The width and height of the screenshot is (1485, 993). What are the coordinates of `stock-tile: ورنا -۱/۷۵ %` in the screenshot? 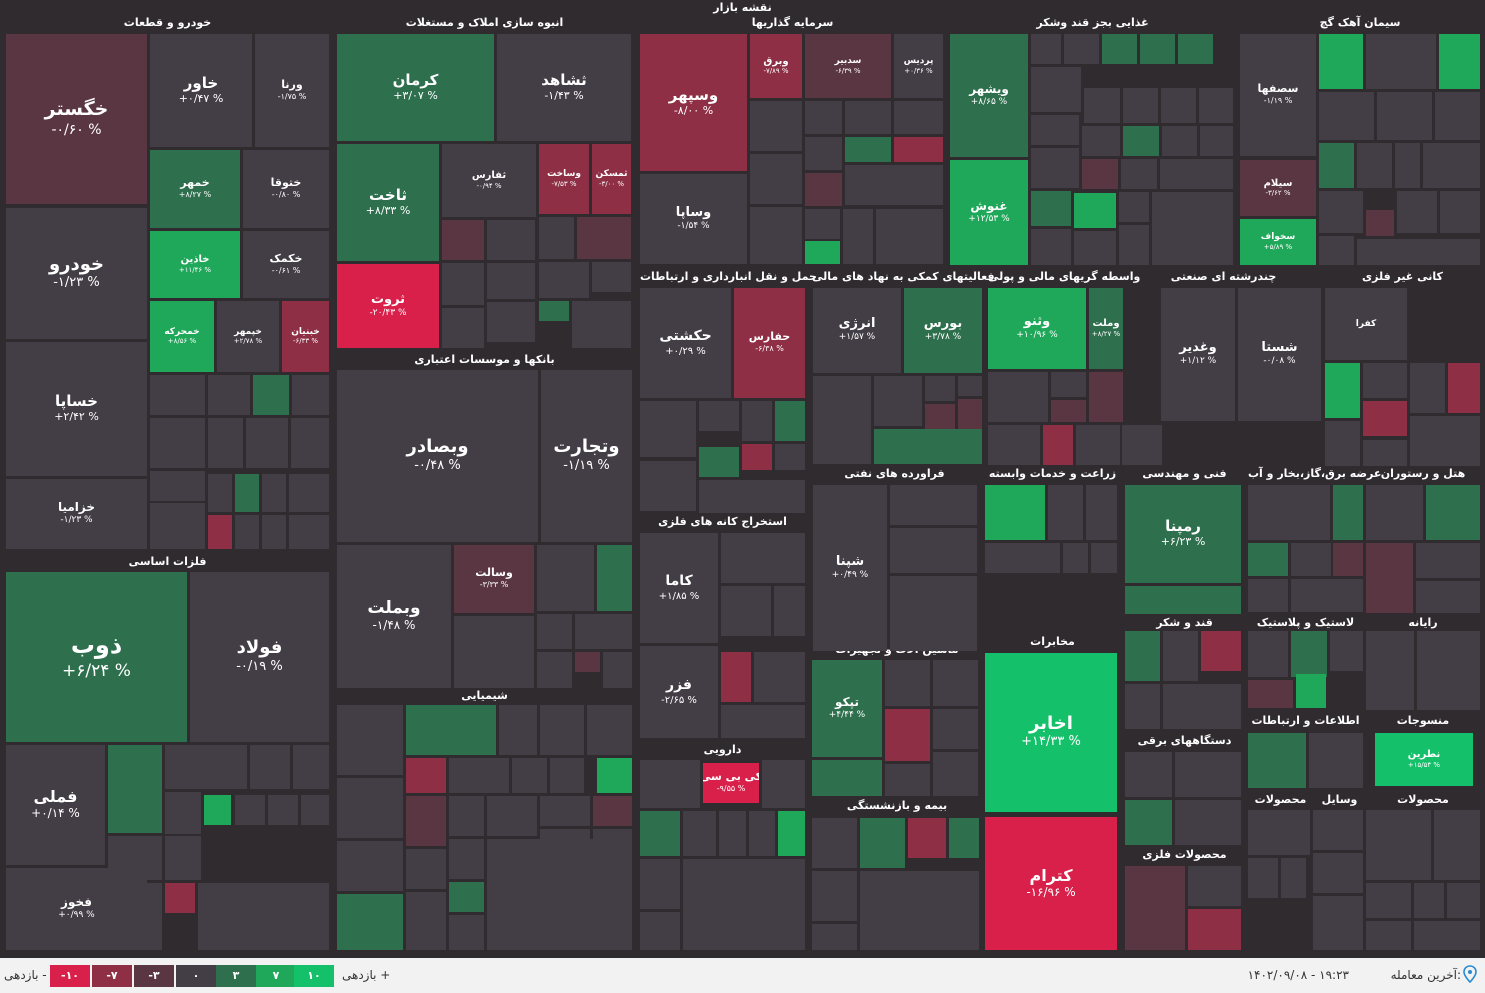 It's located at (292, 90).